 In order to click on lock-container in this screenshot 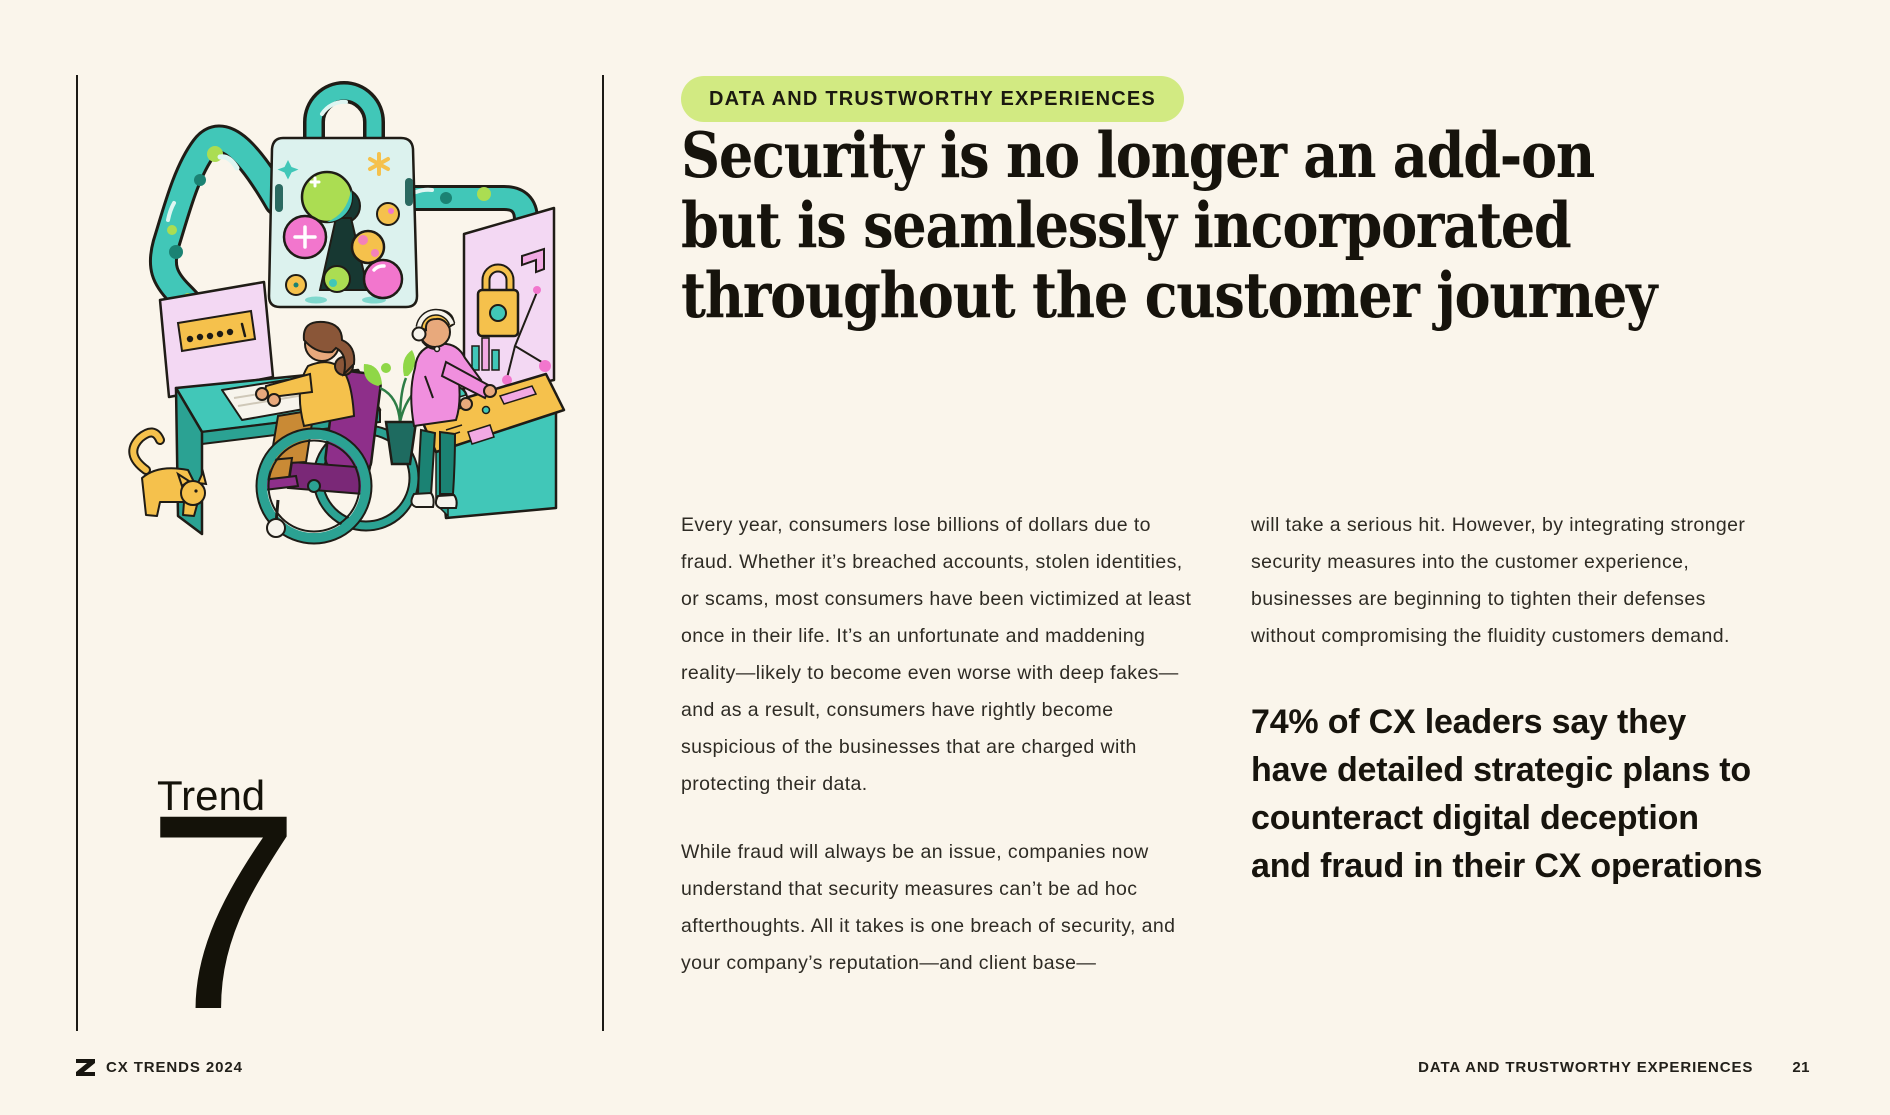, I will do `click(343, 195)`.